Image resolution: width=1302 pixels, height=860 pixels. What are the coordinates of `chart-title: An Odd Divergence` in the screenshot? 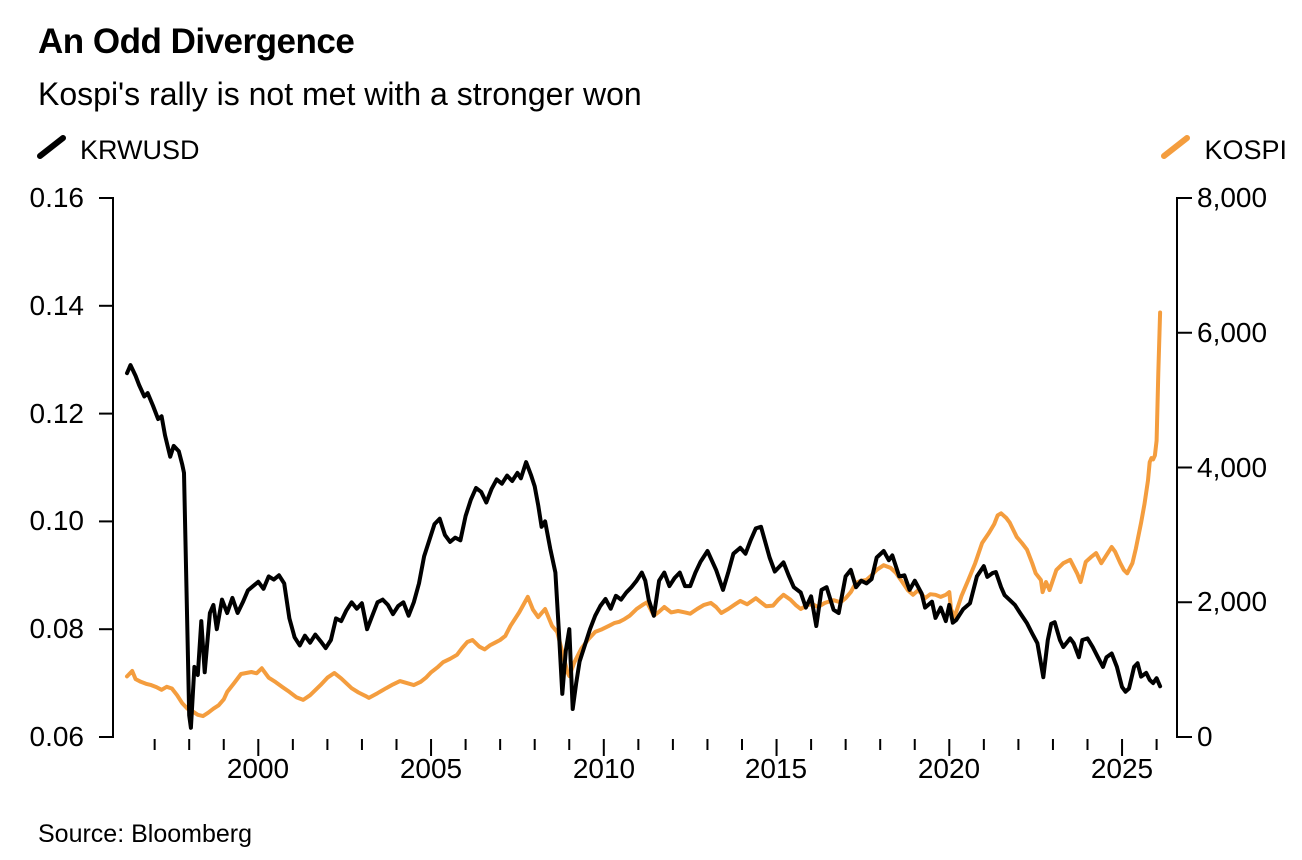 It's located at (196, 41).